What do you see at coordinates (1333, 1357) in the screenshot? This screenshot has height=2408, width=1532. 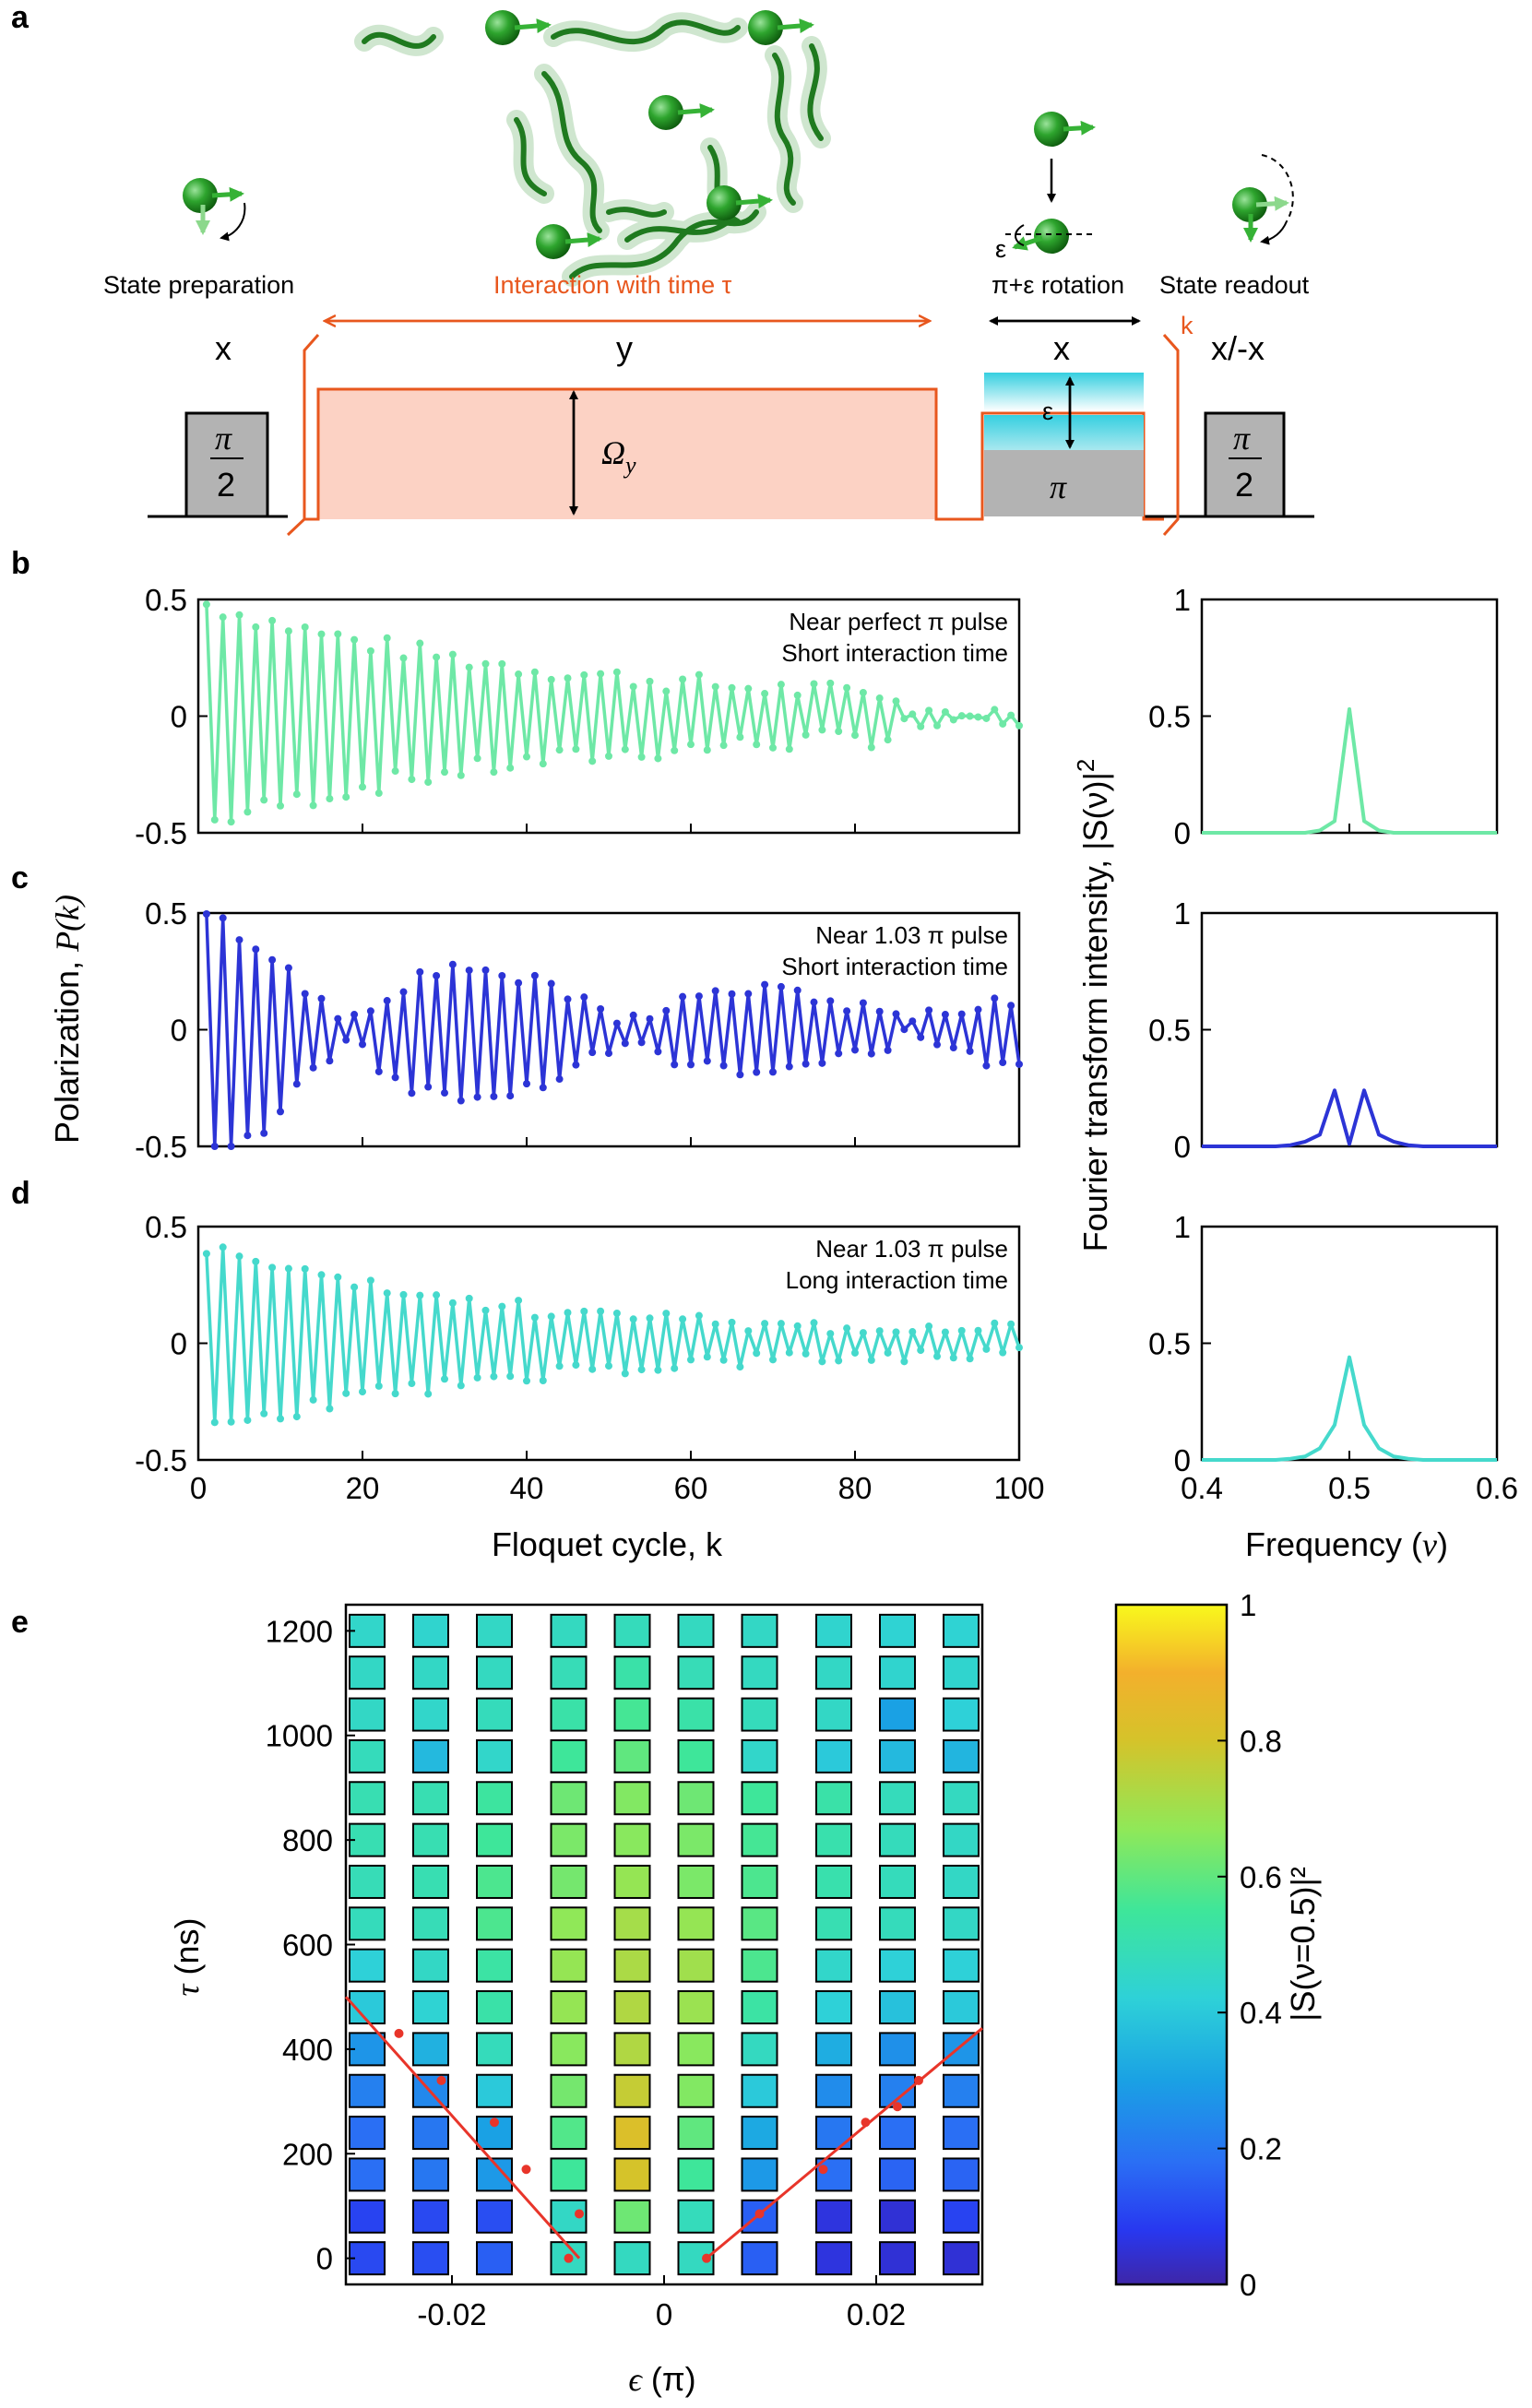 I see `fourier-panel-d_ft: 1 0.5 00.4 0.5 0.6` at bounding box center [1333, 1357].